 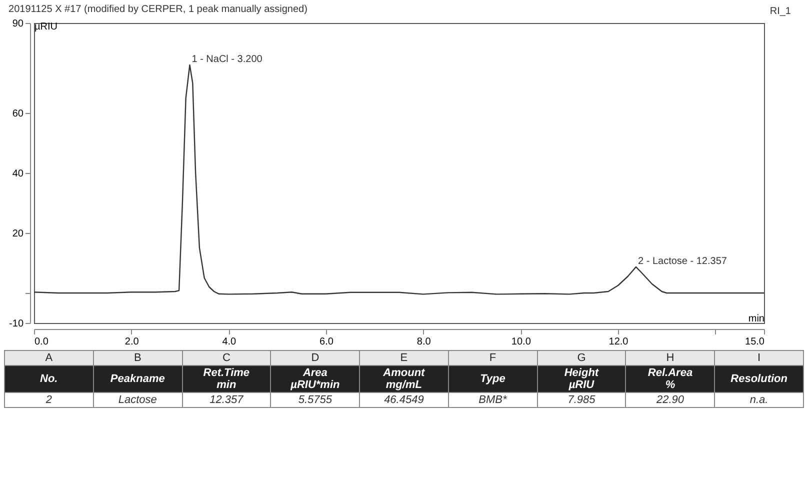 I want to click on y-axis-title: µRIU, so click(x=46, y=27).